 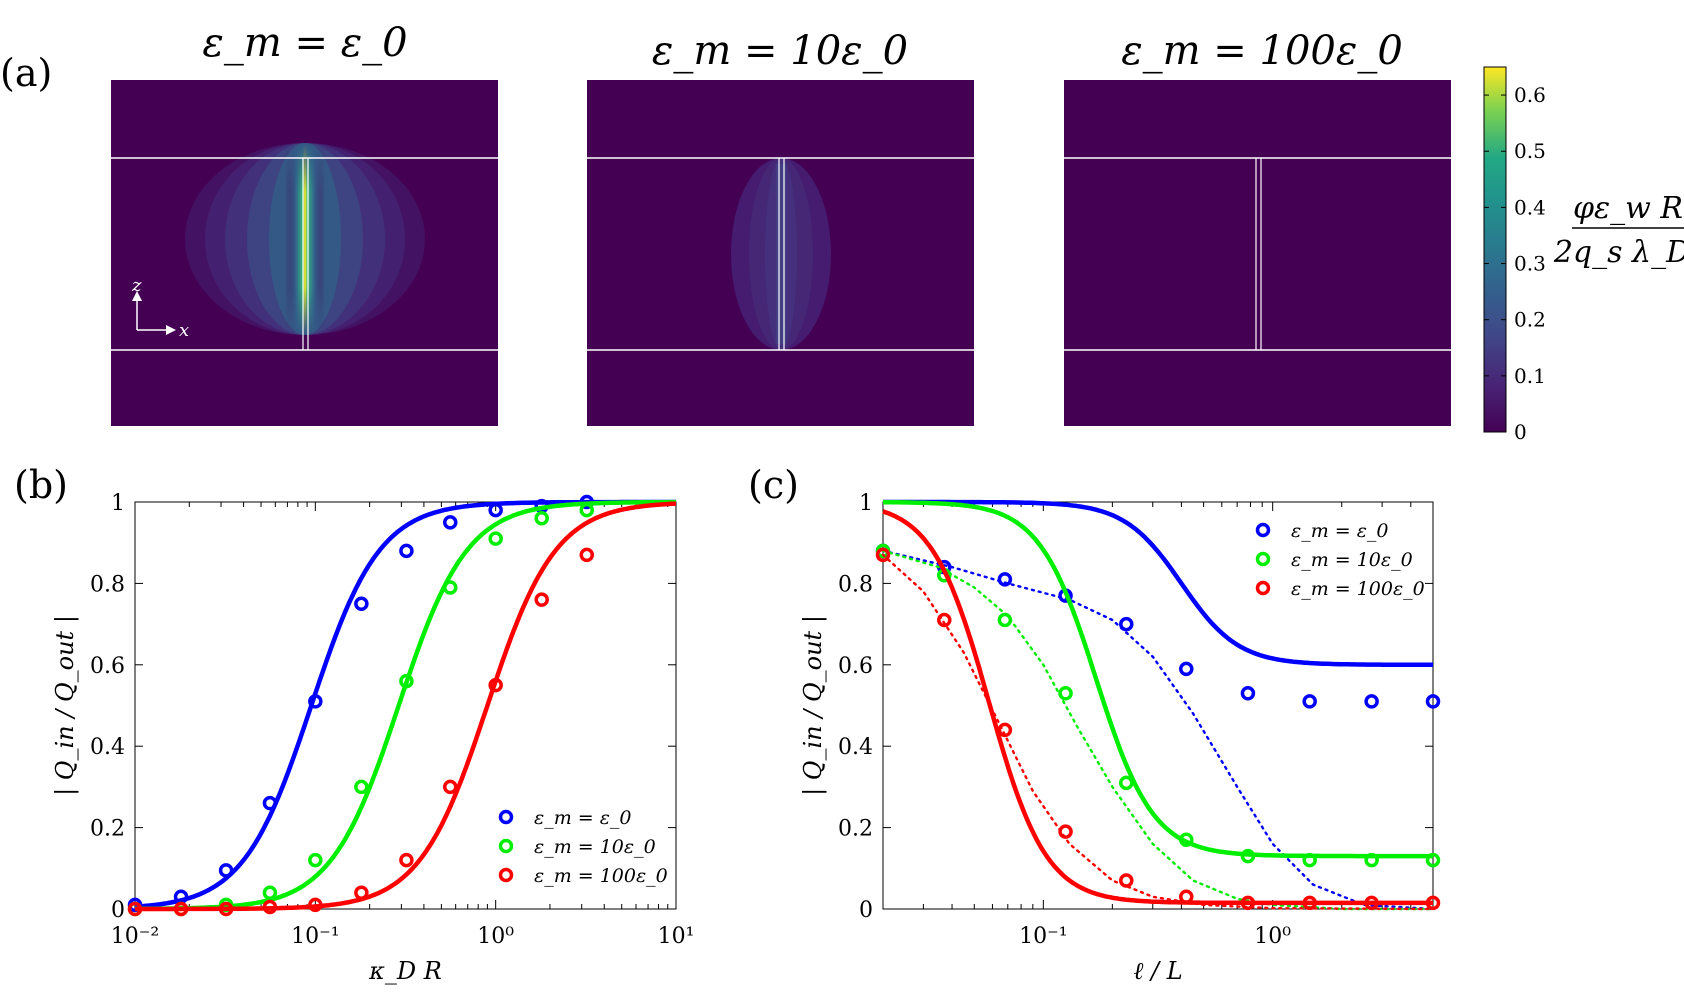 I want to click on panel-label-b: (b), so click(x=41, y=485).